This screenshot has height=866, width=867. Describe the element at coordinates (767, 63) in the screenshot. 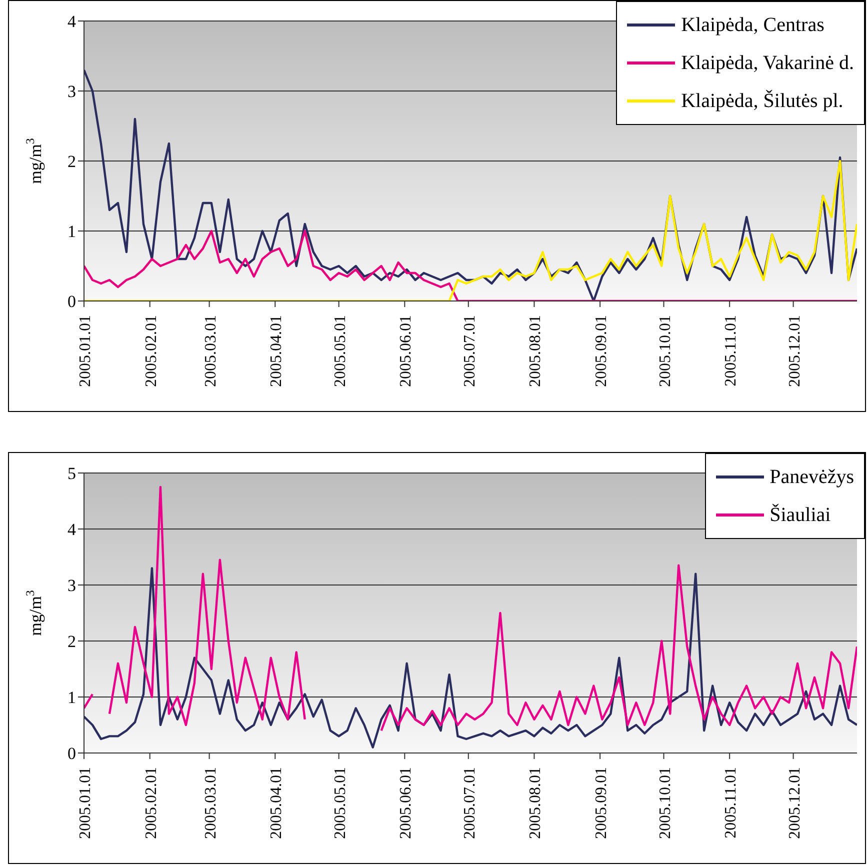

I see `legend-label: Klaipėda, Vakarinė d.` at that location.